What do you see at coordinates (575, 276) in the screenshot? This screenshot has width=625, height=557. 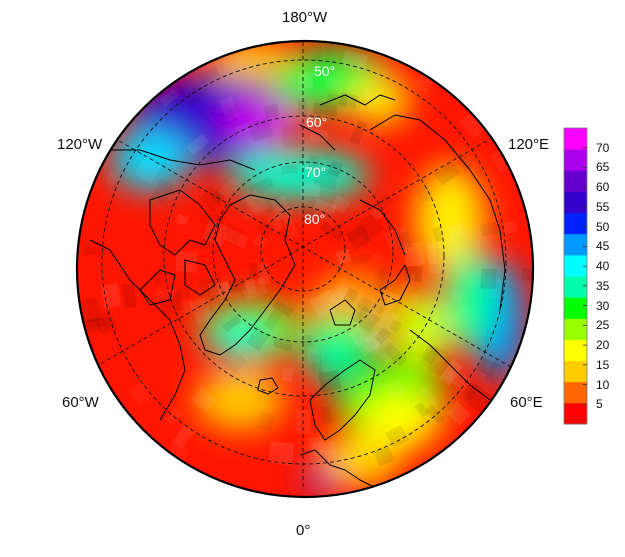 I see `colorbar` at bounding box center [575, 276].